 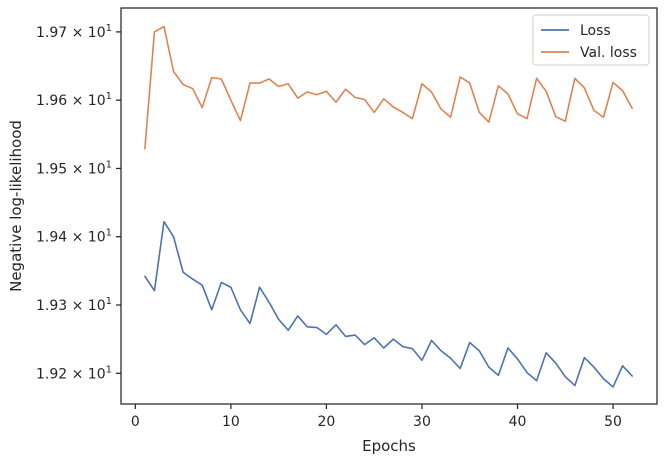 What do you see at coordinates (422, 422) in the screenshot?
I see `x-tick-label: 30` at bounding box center [422, 422].